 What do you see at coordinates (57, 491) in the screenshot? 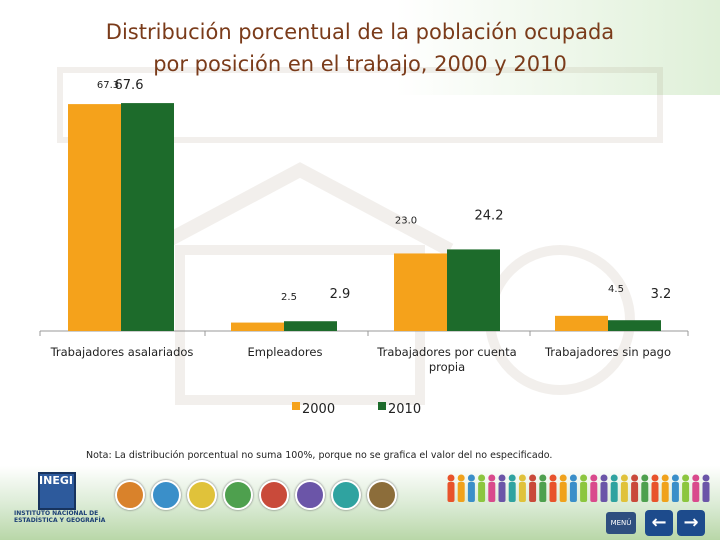
I see `inegi-logo` at bounding box center [57, 491].